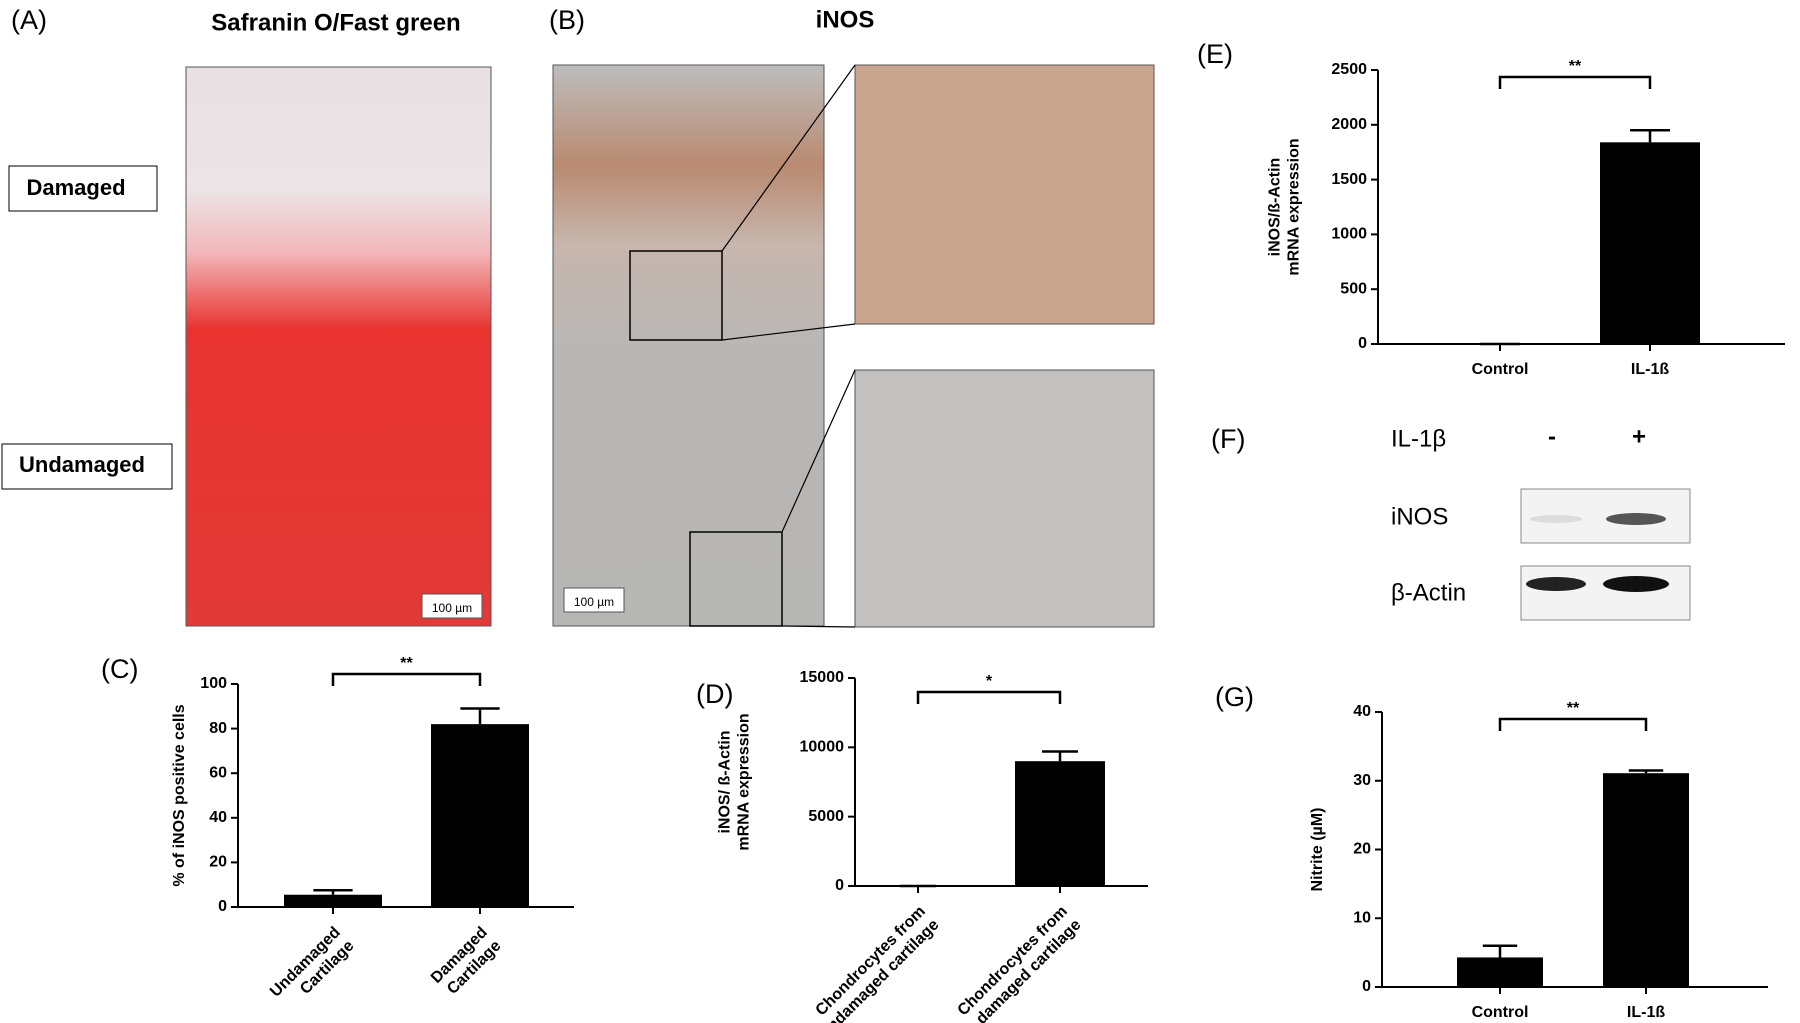 This screenshot has height=1023, width=1800. What do you see at coordinates (75, 187) in the screenshot?
I see `damaged-label: Damaged` at bounding box center [75, 187].